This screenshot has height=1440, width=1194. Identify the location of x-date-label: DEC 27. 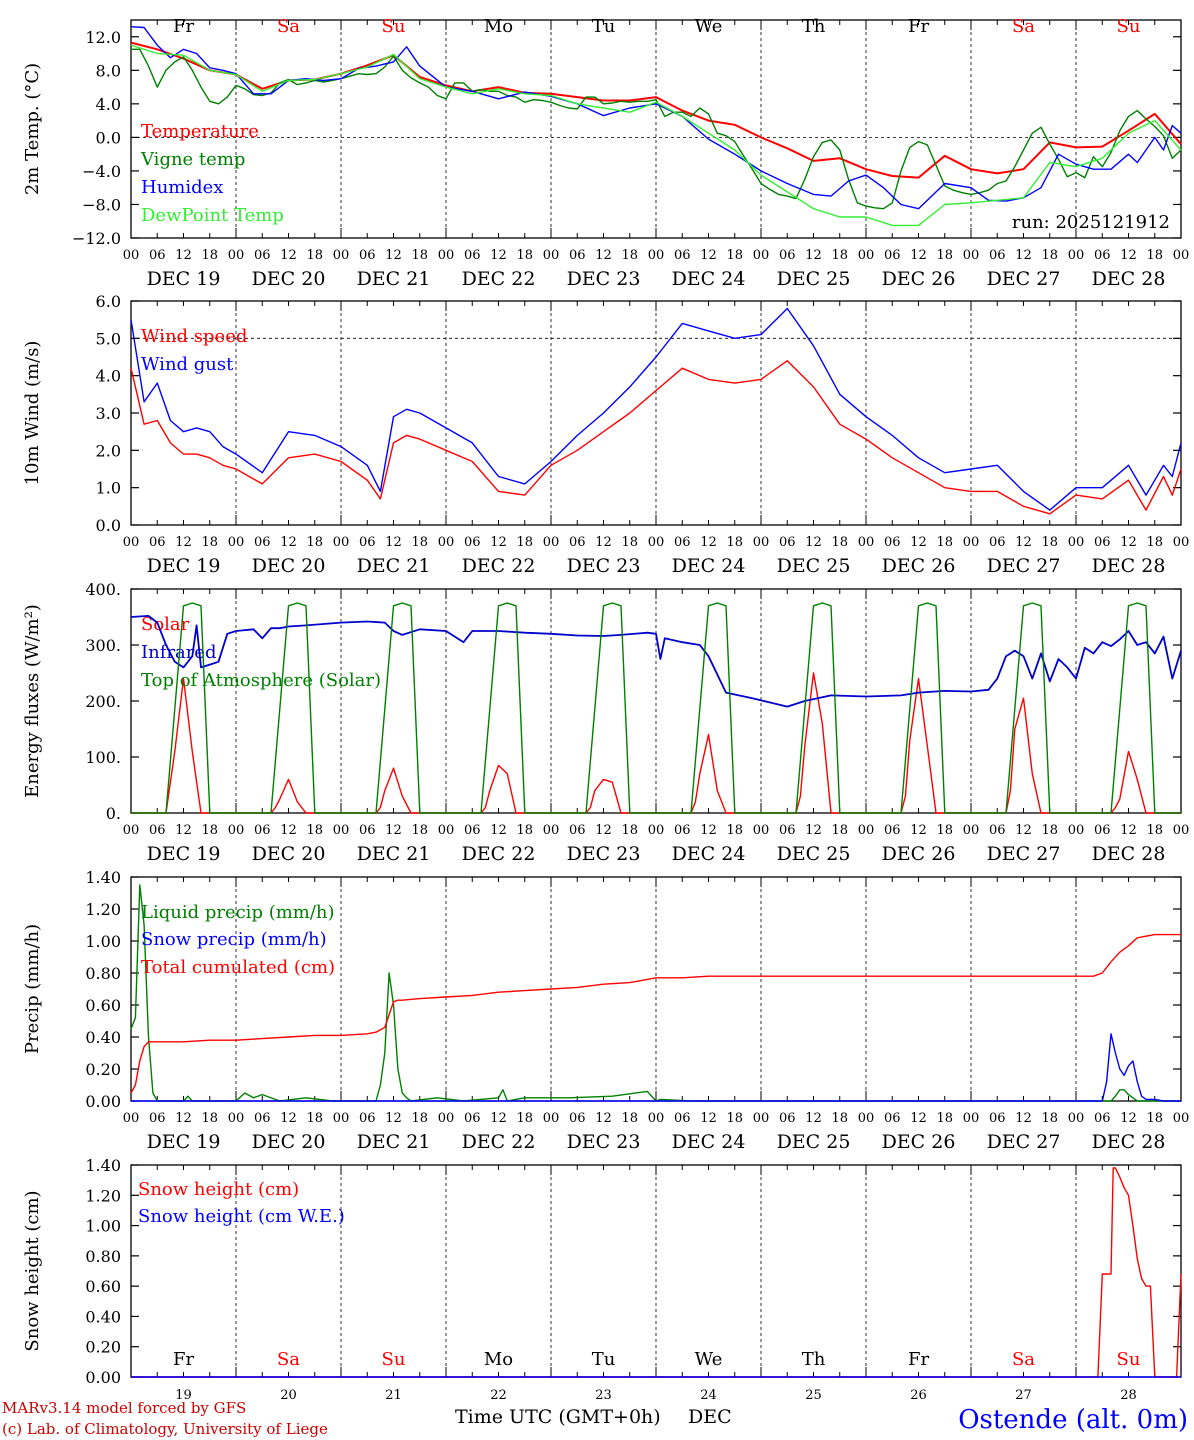
(1024, 566).